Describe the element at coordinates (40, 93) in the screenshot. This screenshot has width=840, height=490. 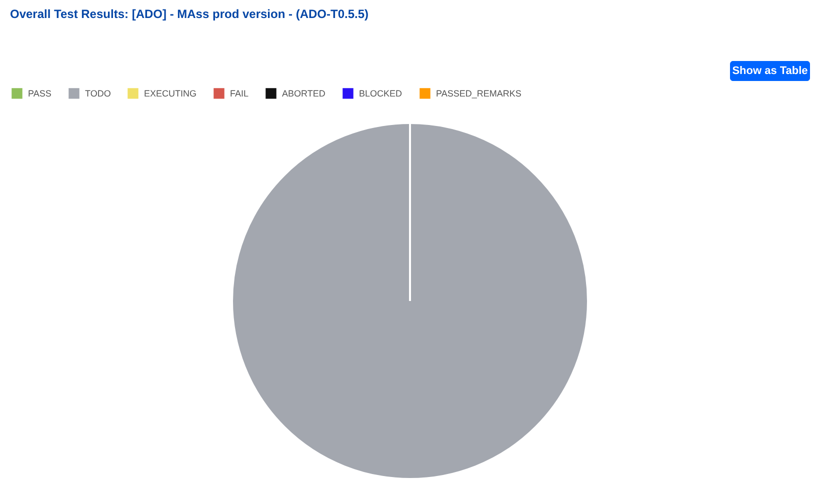
I see `legend-label: PASS` at that location.